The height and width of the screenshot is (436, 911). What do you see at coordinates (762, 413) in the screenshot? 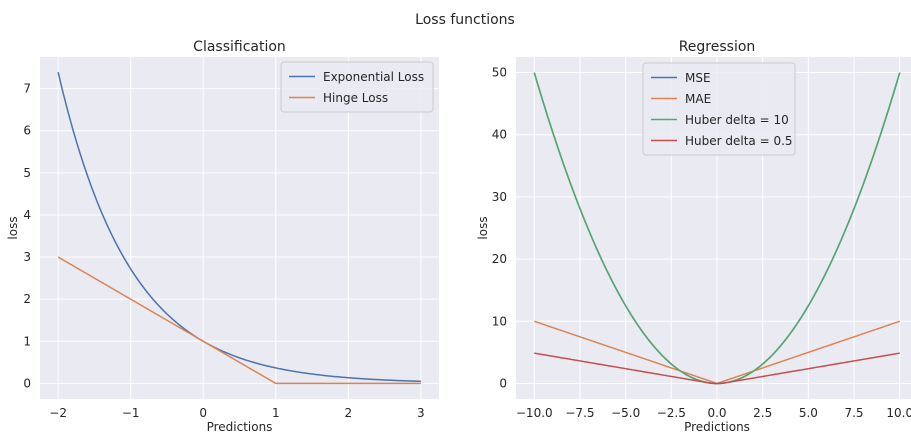
I see `x-tick-label: 2.5` at bounding box center [762, 413].